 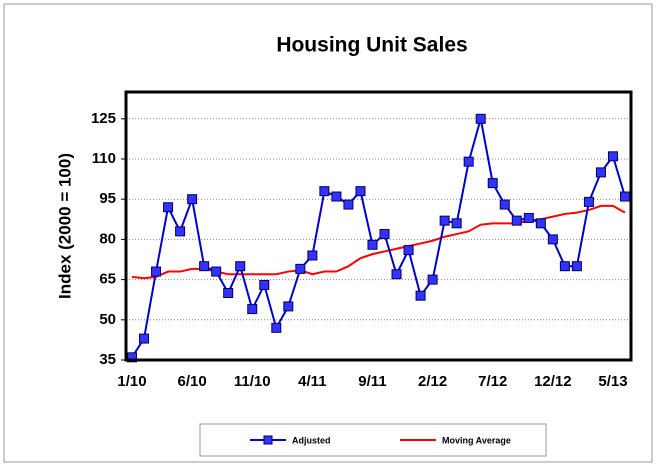 I want to click on y-axis-label: Index (2000 = 100), so click(x=64, y=226).